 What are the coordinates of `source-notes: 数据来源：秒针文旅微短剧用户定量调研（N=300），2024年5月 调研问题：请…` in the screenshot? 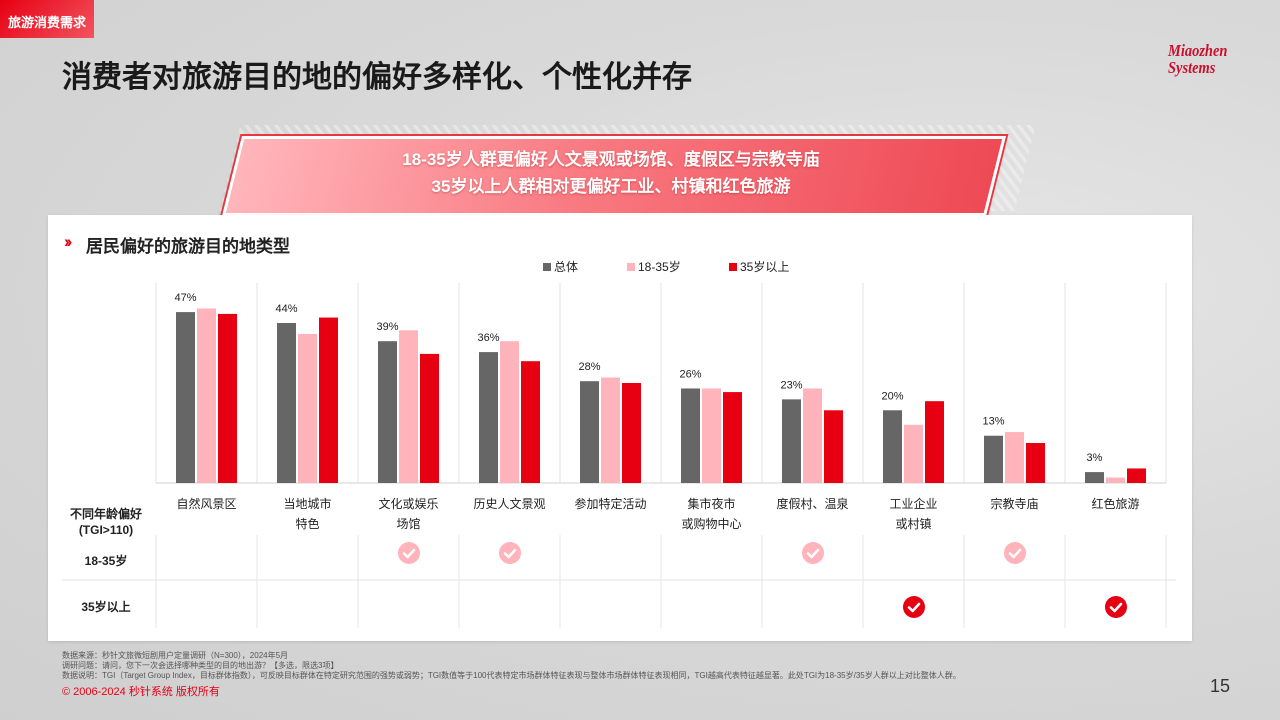 It's located at (511, 666).